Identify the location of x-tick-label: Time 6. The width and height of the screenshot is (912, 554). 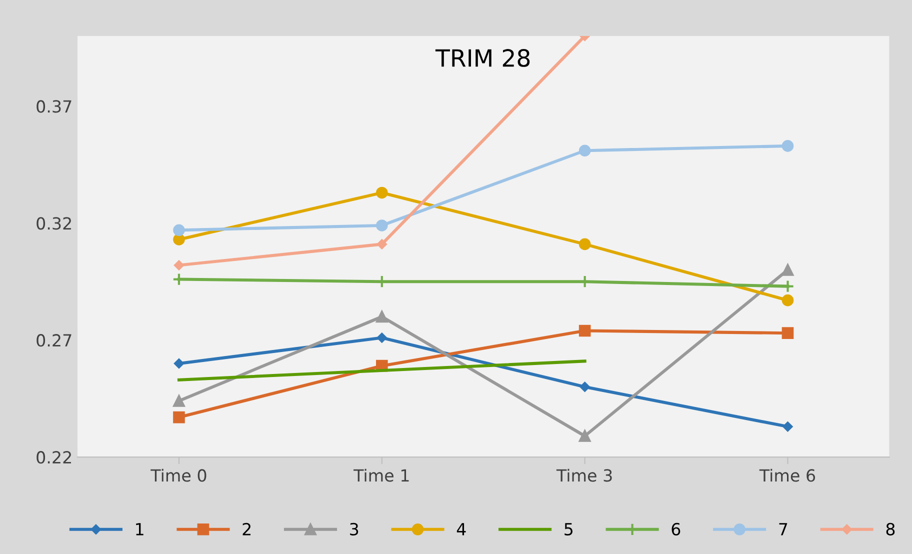
(787, 475).